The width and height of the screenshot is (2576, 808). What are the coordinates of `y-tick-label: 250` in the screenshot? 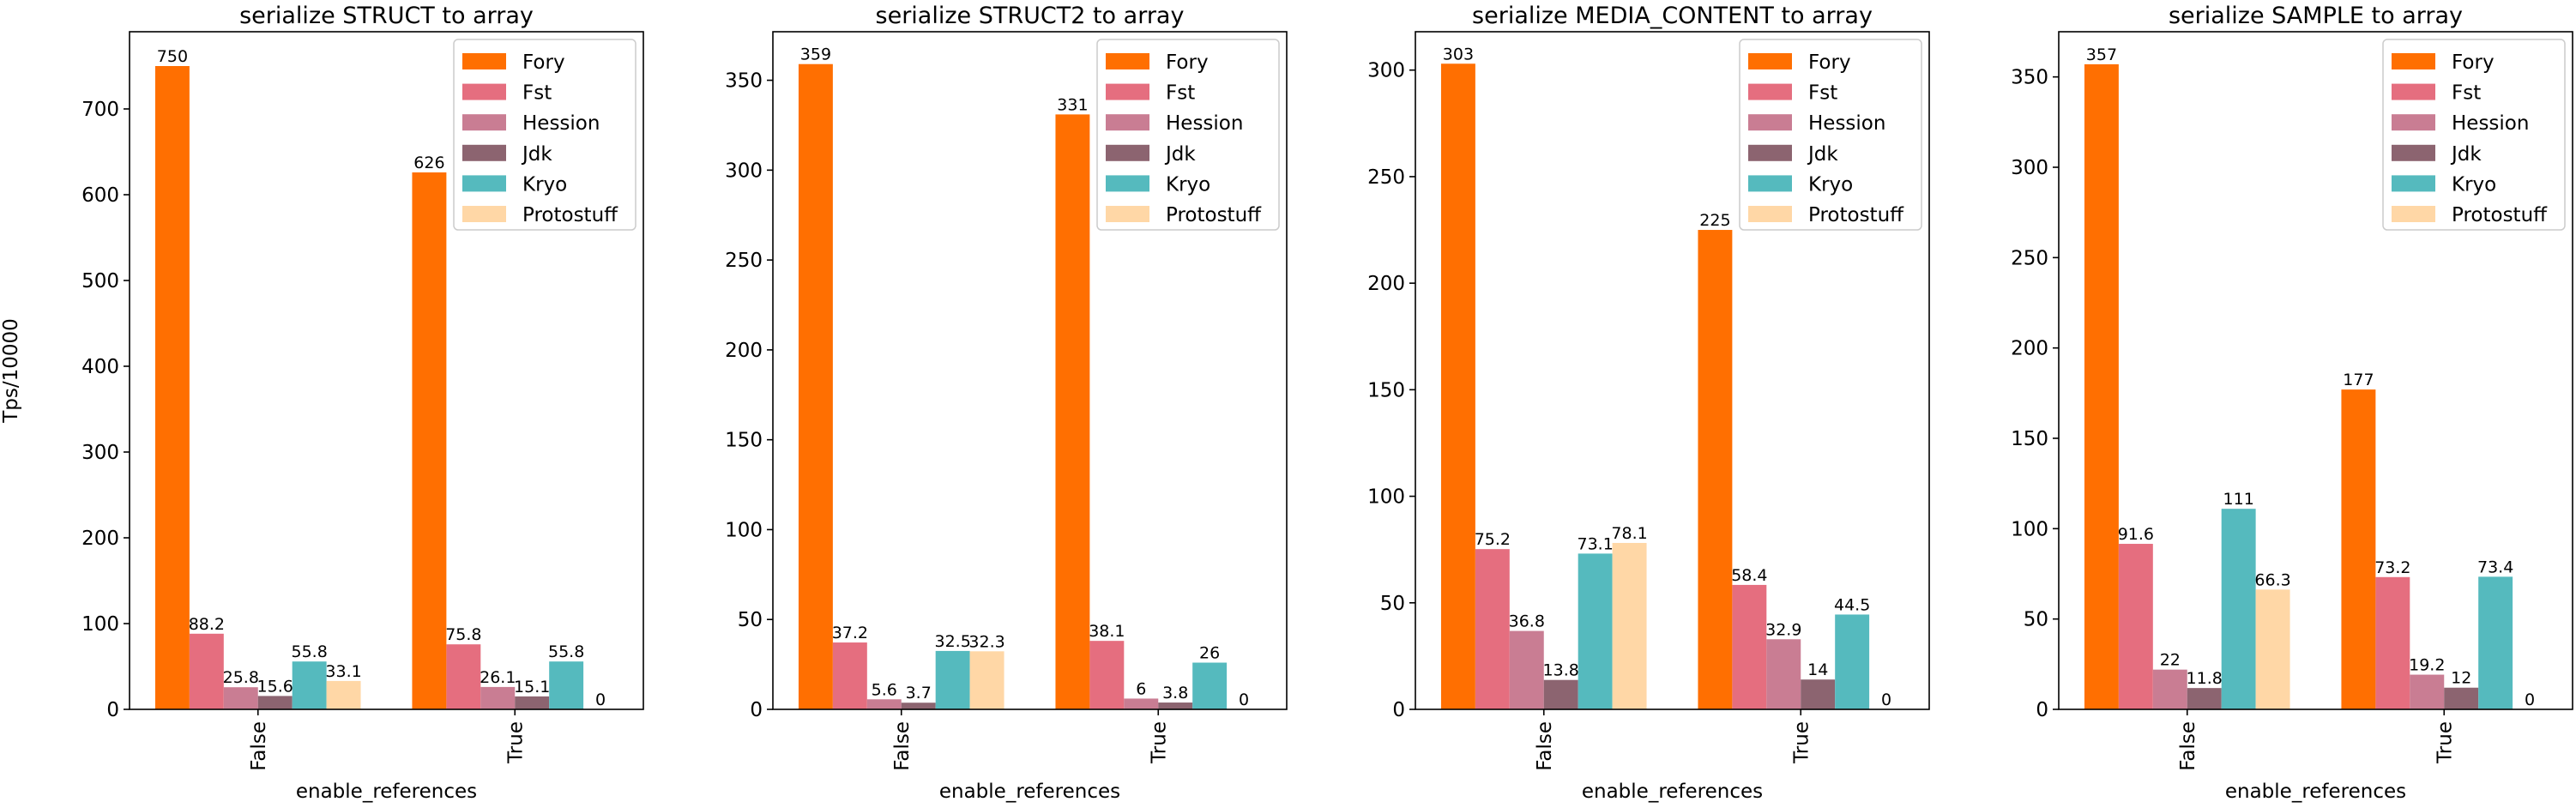 It's located at (1386, 177).